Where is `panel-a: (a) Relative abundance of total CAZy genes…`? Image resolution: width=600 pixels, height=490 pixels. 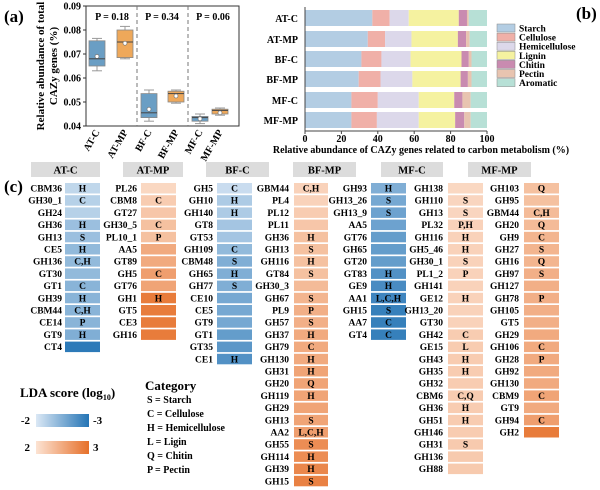
panel-a: (a) Relative abundance of total CAZy genes… is located at coordinates (122, 82).